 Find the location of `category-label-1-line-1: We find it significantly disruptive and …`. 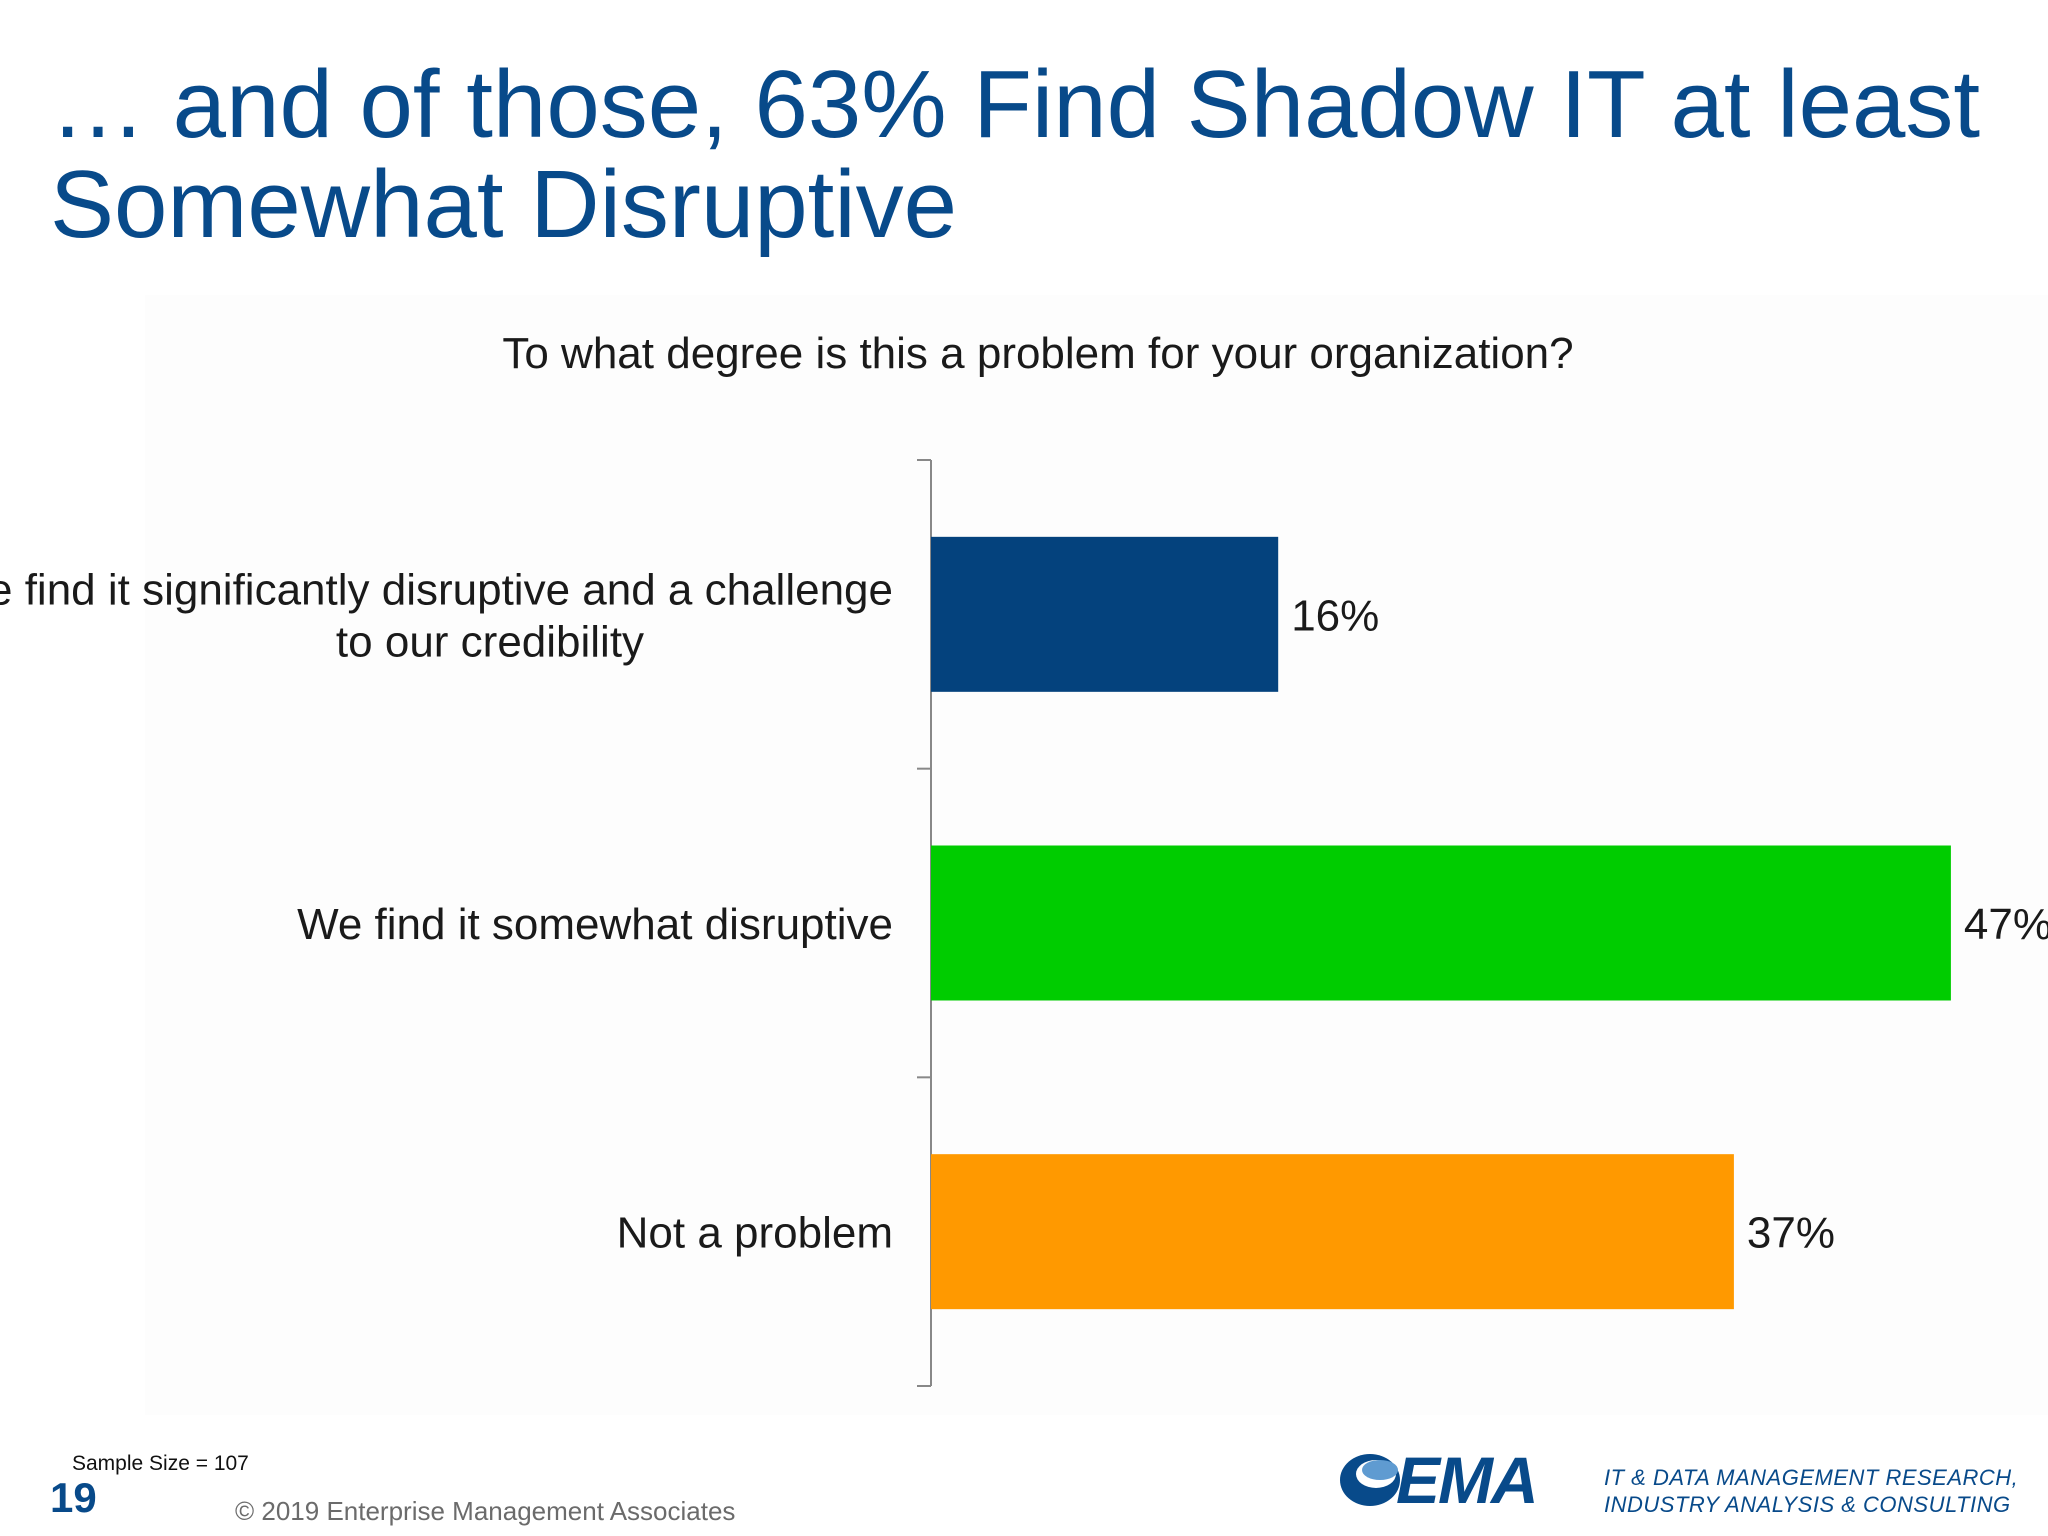

category-label-1-line-1: We find it significantly disruptive and … is located at coordinates (446, 589).